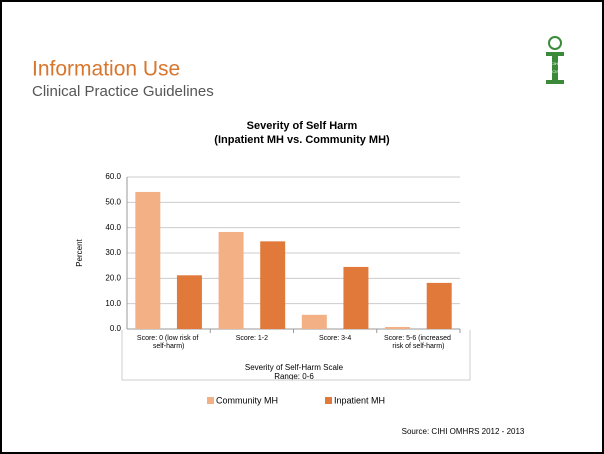 The image size is (604, 454). I want to click on logo-base, so click(555, 82).